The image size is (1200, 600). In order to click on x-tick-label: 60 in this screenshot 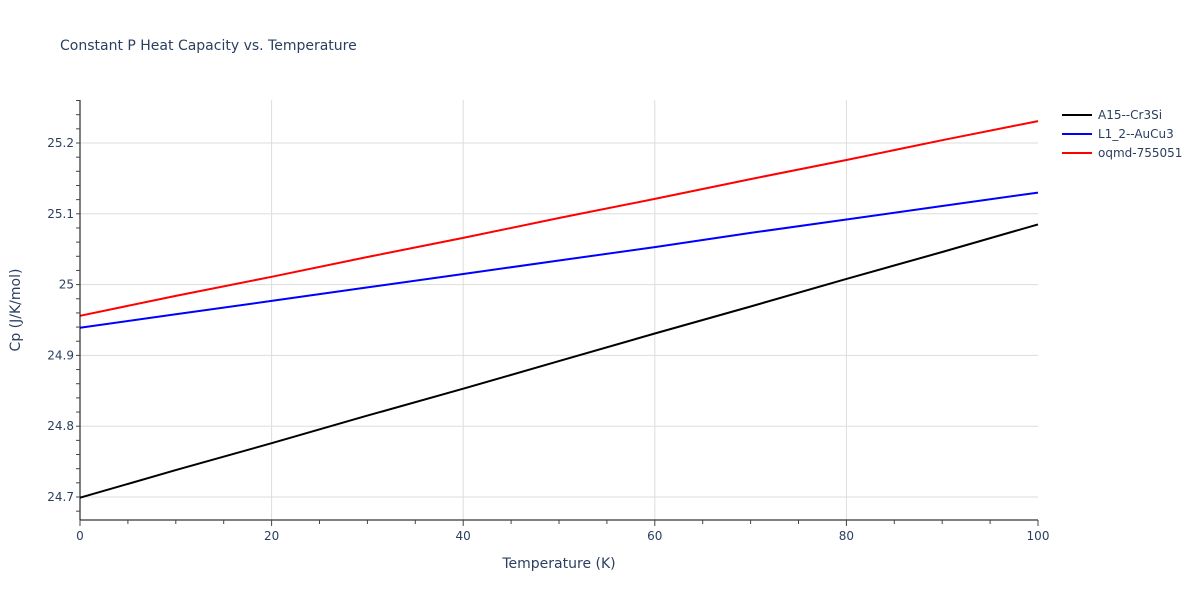, I will do `click(654, 536)`.